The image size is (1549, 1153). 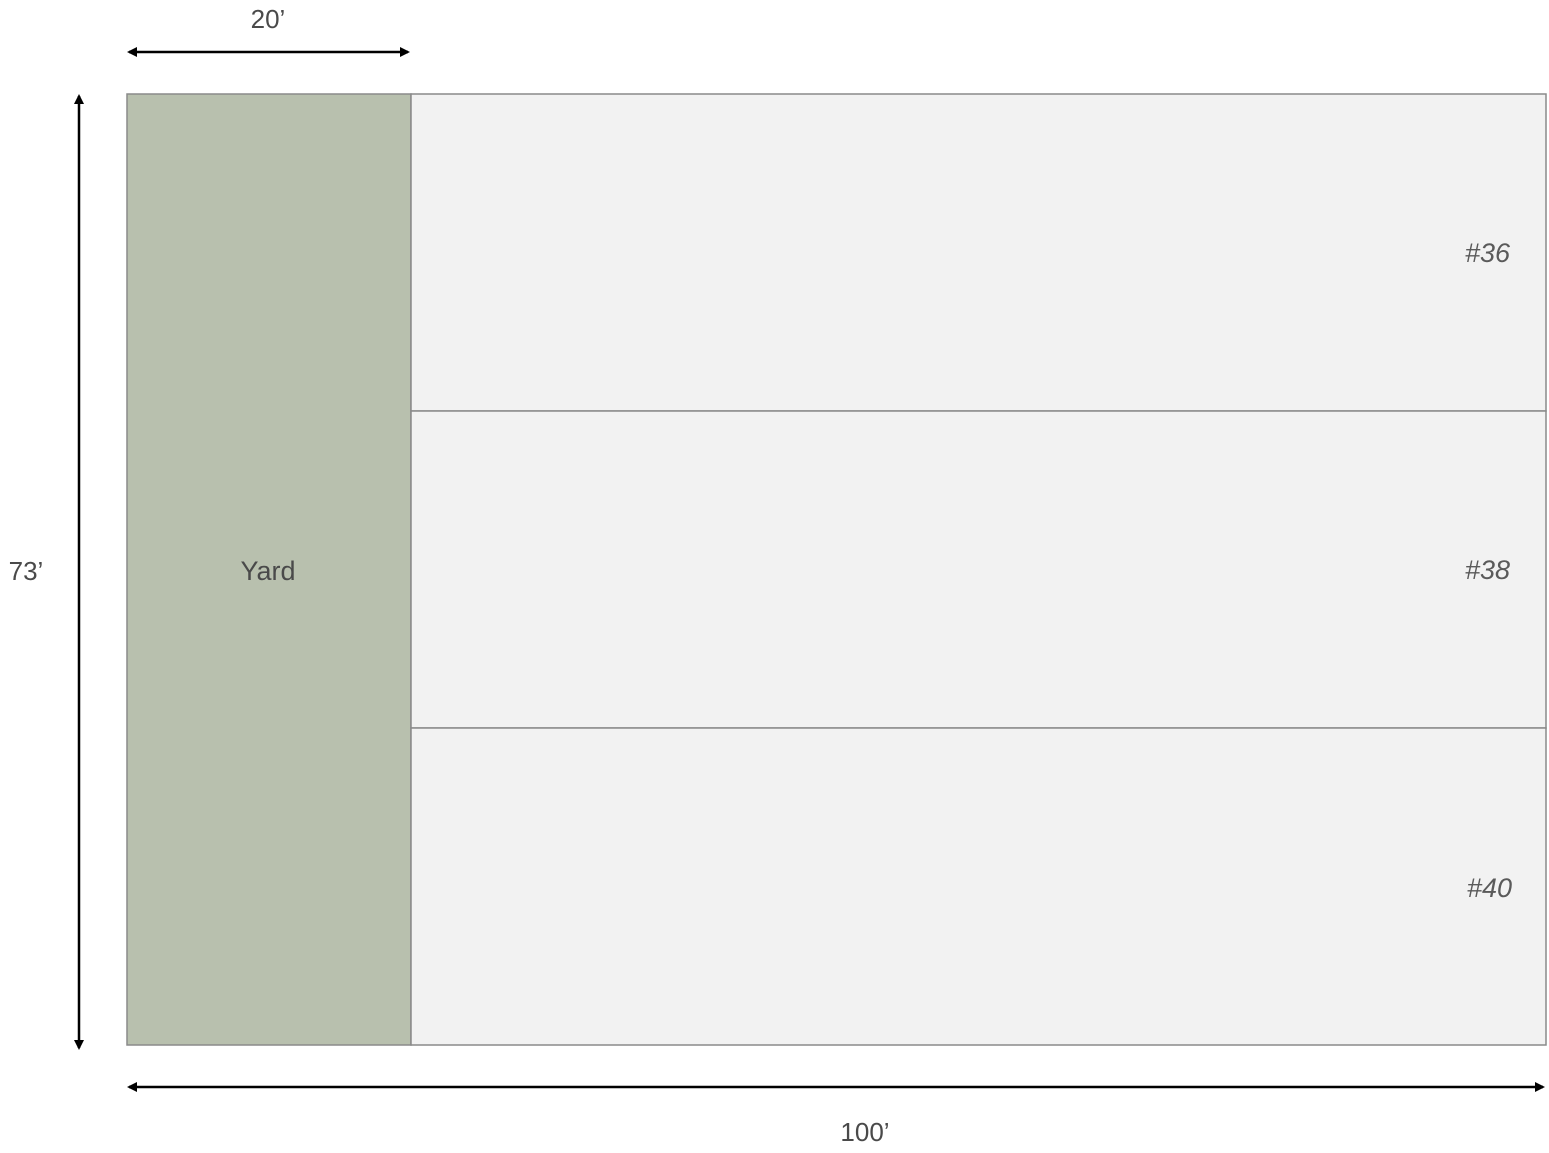 I want to click on depth-label: 73’, so click(x=26, y=571).